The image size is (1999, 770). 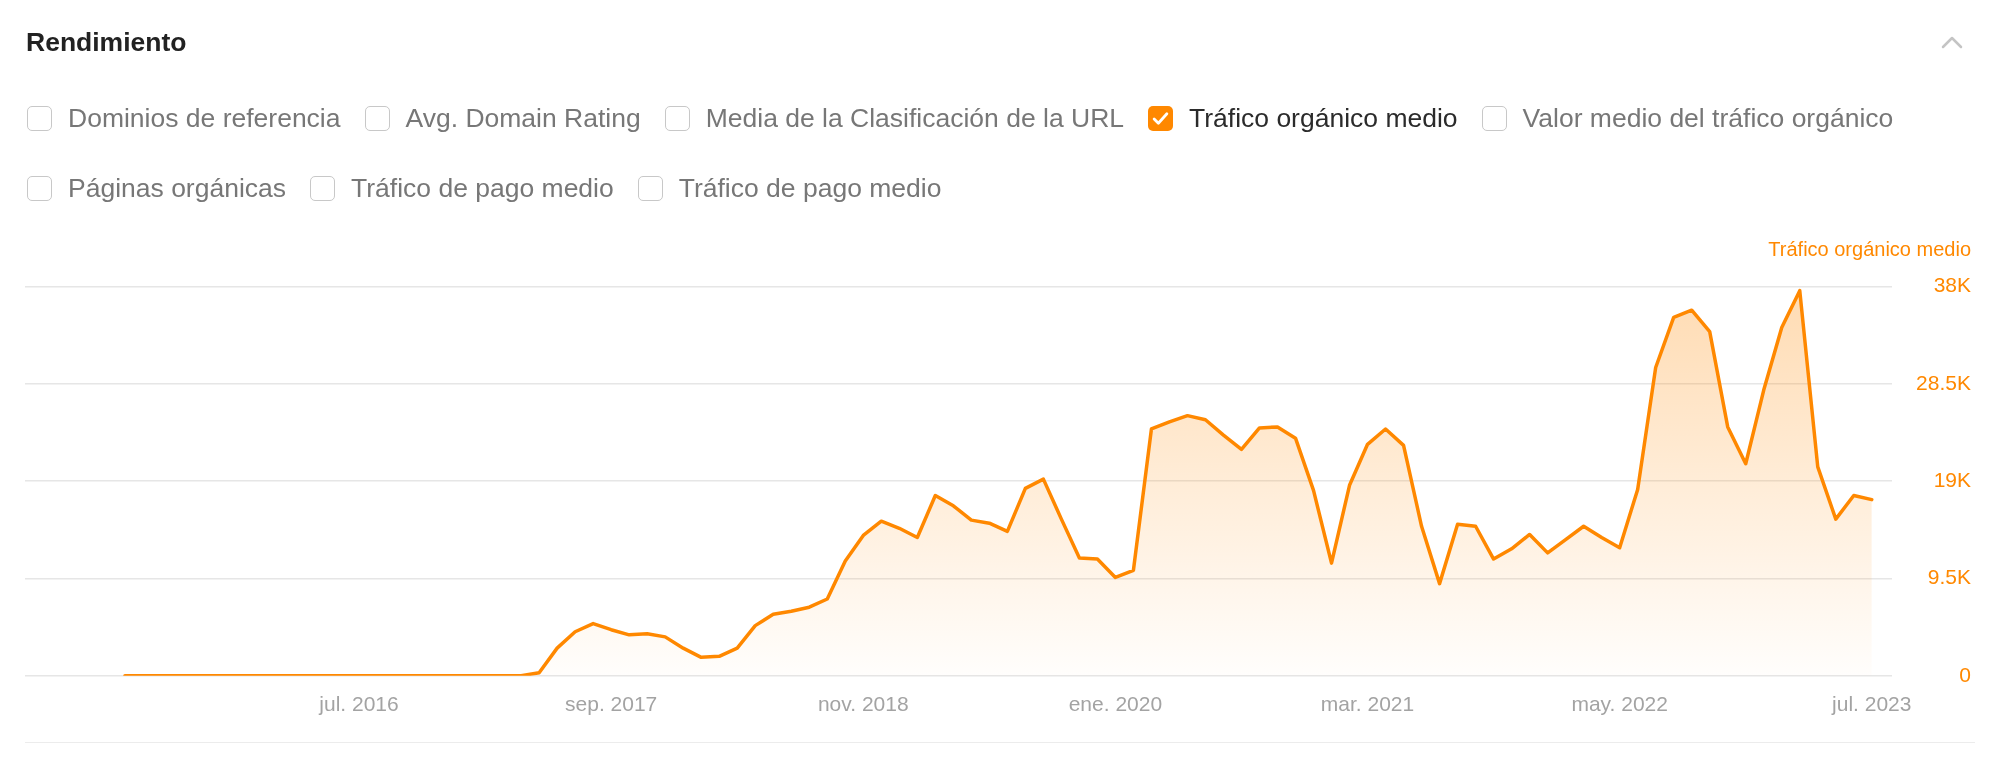 What do you see at coordinates (611, 704) in the screenshot?
I see `x-tick-label: sep. 2017` at bounding box center [611, 704].